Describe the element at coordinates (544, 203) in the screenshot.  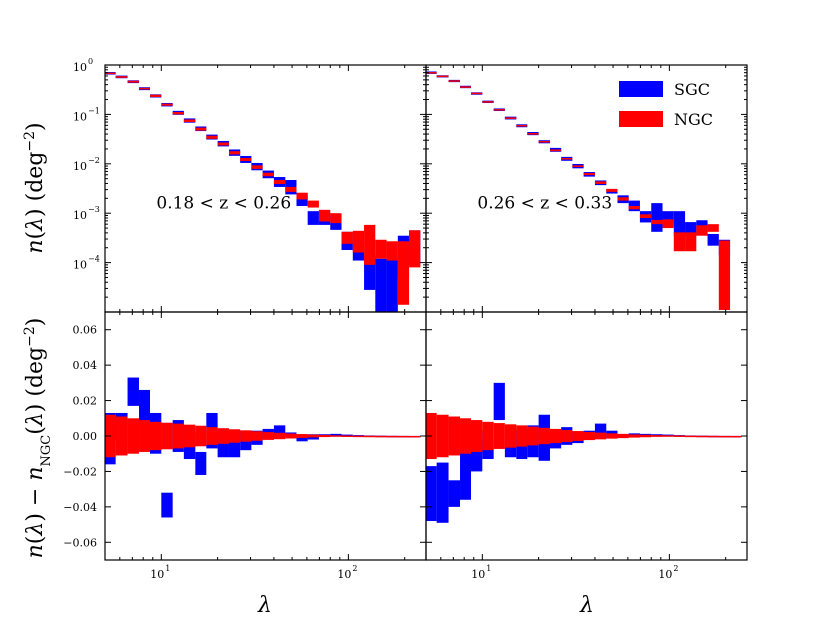
I see `redshift-annotation: 0.26 < z < 0.33` at that location.